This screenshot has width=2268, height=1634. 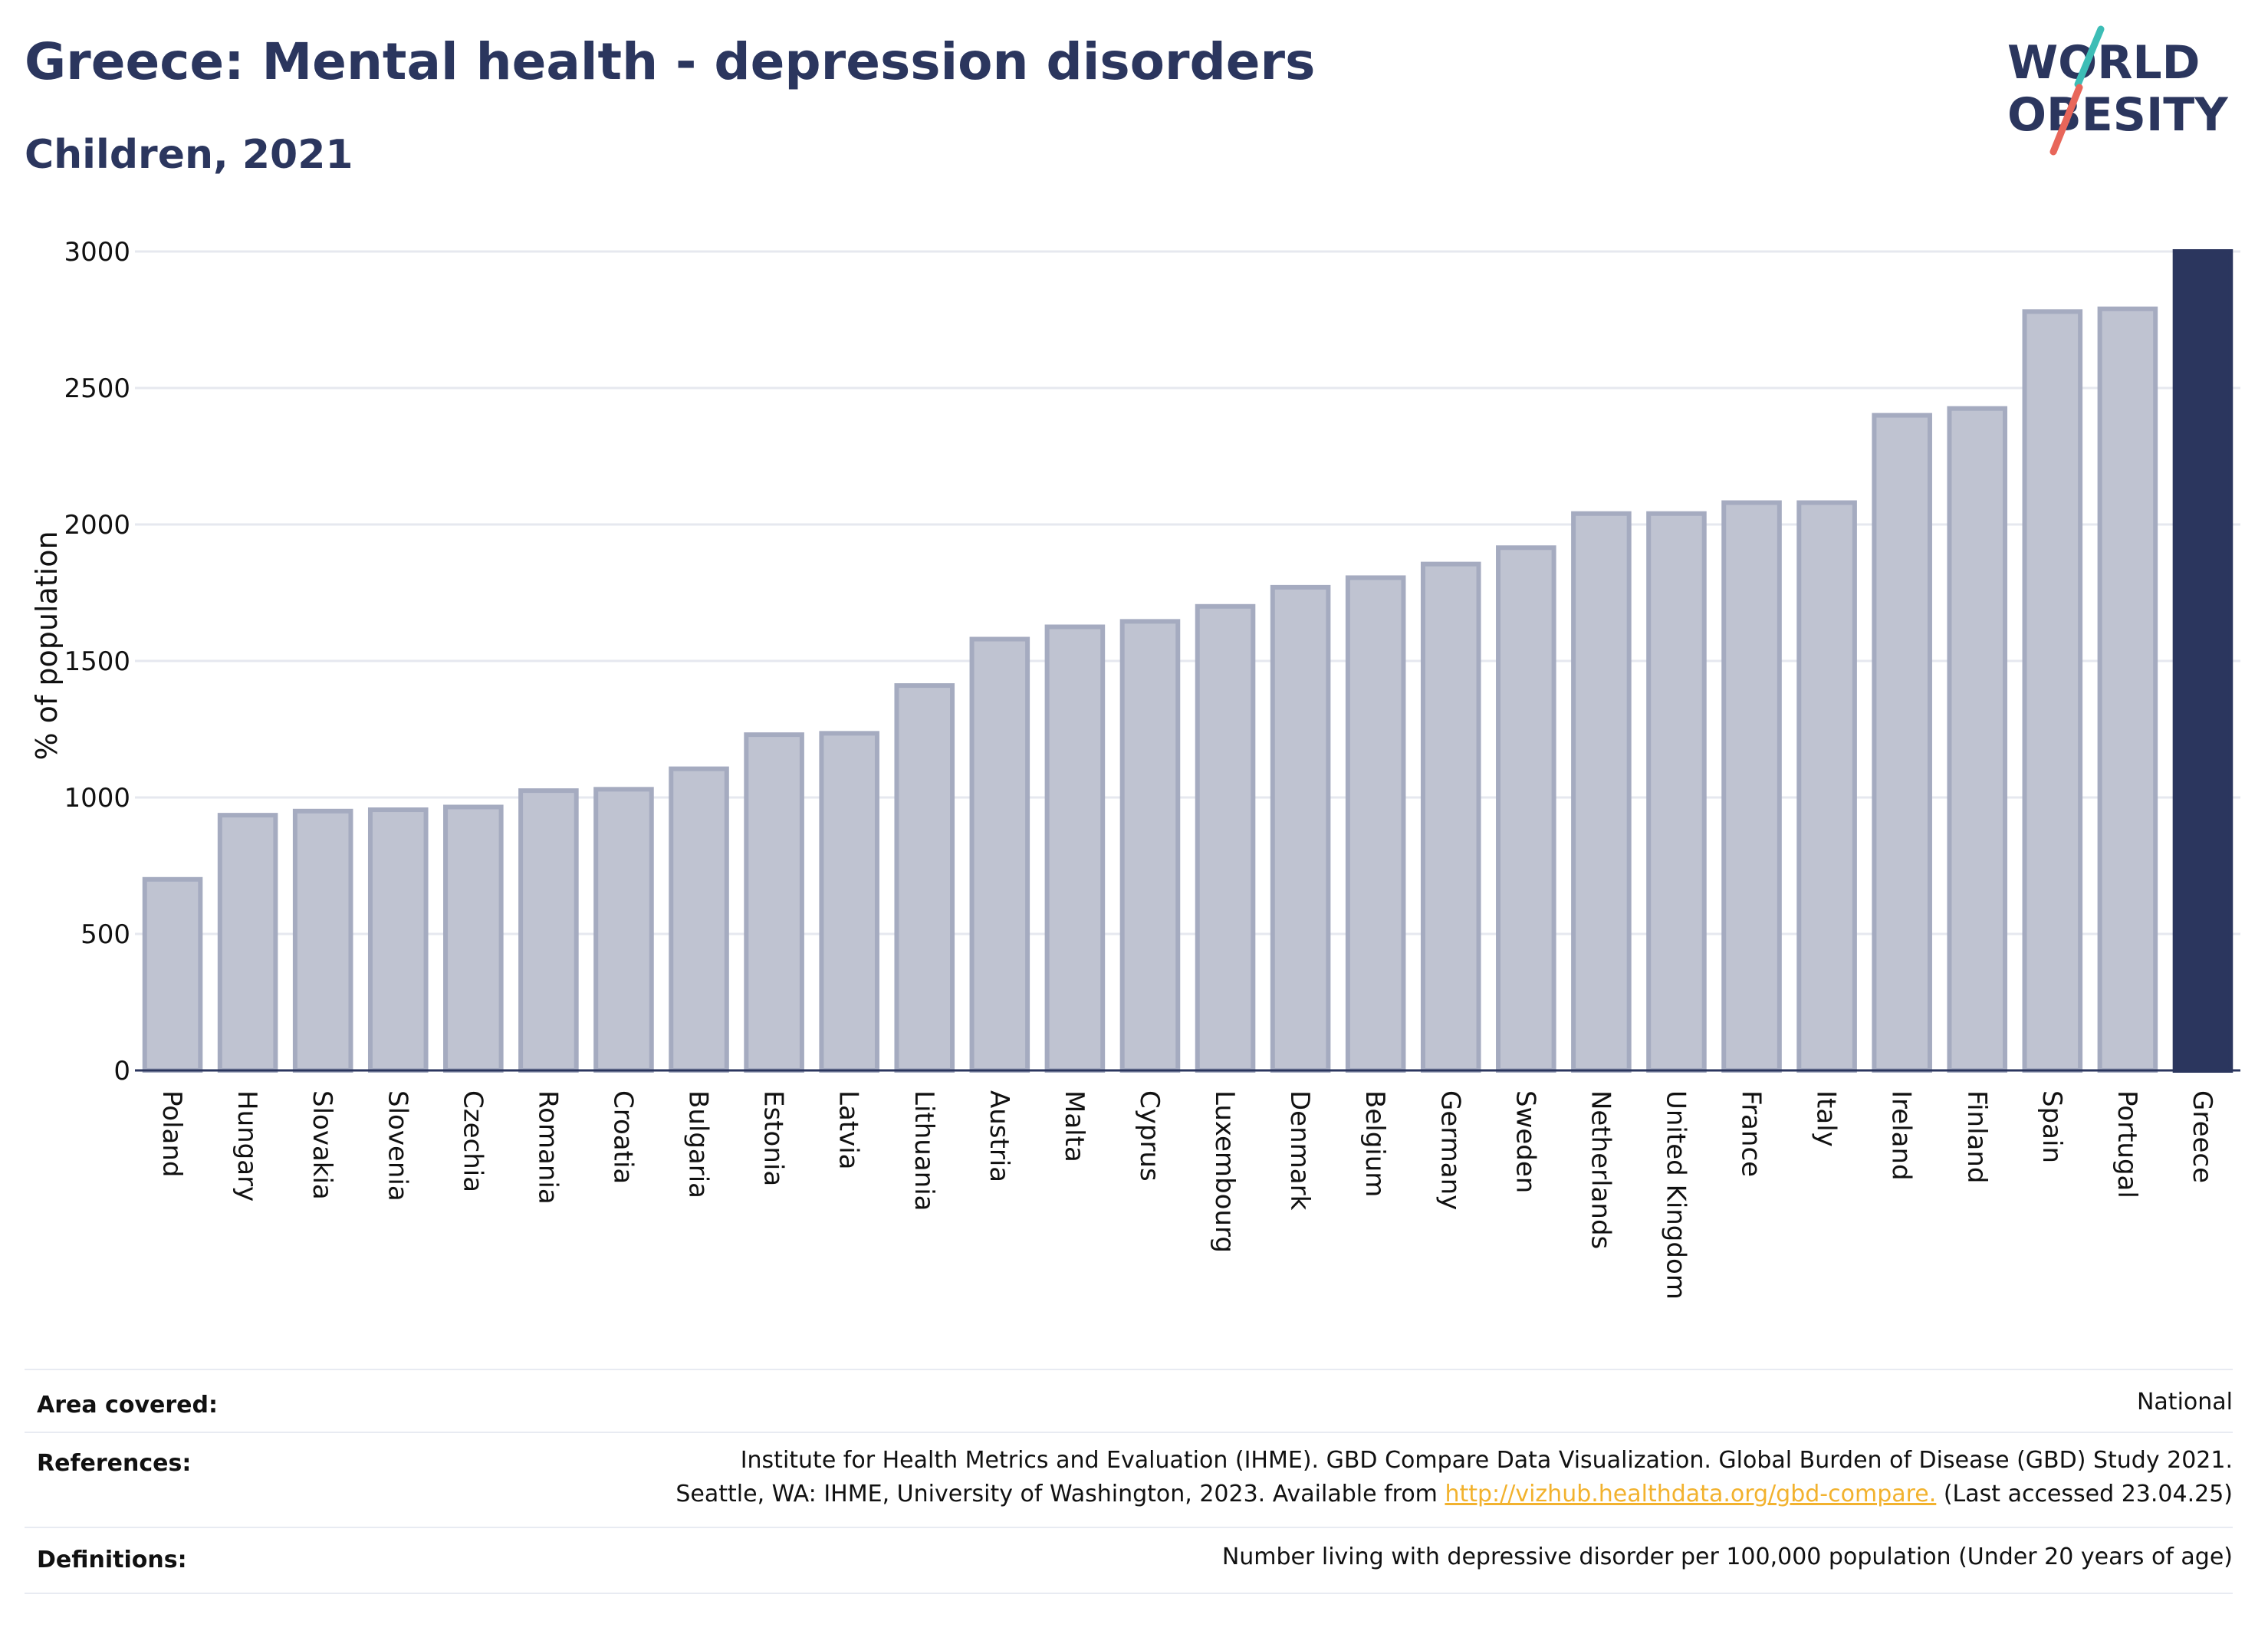 What do you see at coordinates (548, 931) in the screenshot?
I see `bar-romania` at bounding box center [548, 931].